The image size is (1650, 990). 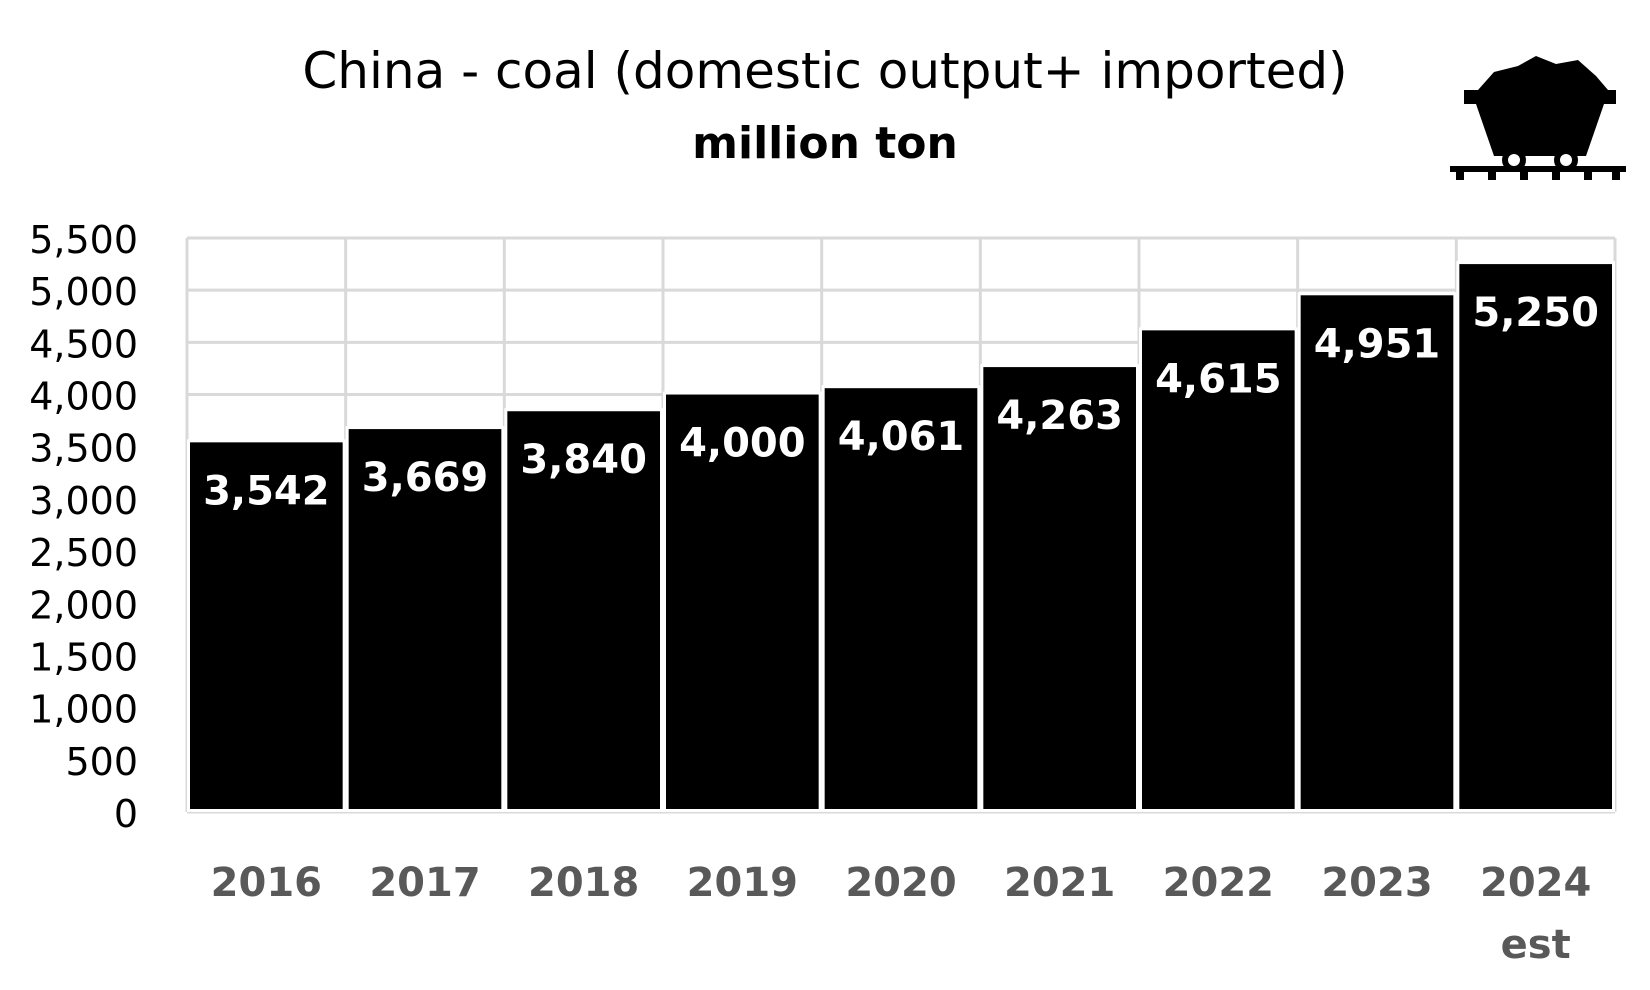 What do you see at coordinates (266, 491) in the screenshot?
I see `bar-data-label: 3,542` at bounding box center [266, 491].